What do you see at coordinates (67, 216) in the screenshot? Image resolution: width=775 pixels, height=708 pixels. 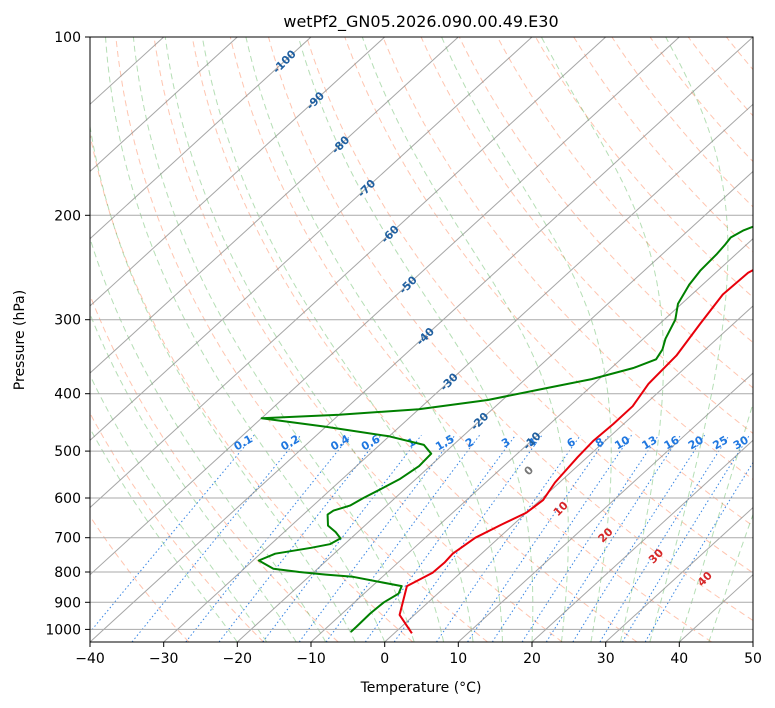 I see `y-tick-label: 200` at bounding box center [67, 216].